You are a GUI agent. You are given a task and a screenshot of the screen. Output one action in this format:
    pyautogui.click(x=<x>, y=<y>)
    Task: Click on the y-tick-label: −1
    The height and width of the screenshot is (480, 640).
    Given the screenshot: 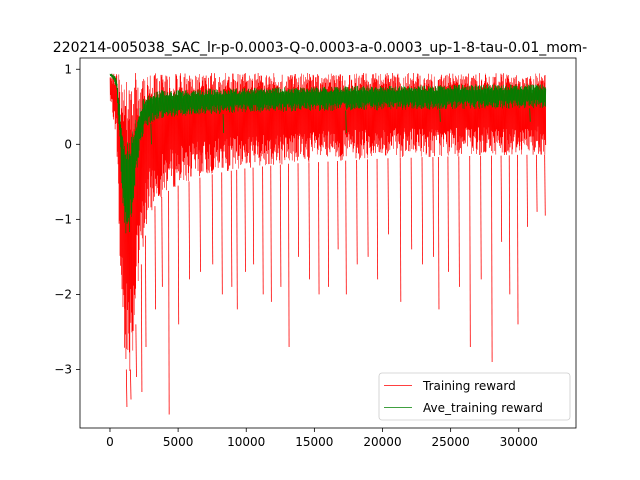 What is the action you would take?
    pyautogui.click(x=63, y=219)
    